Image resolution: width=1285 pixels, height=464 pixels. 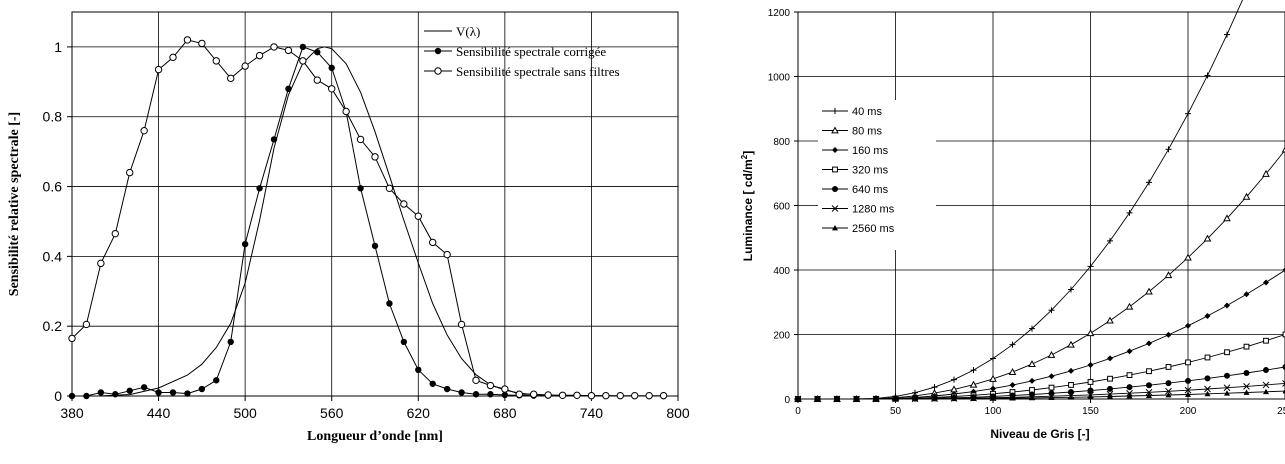 What do you see at coordinates (531, 51) in the screenshot?
I see `left-legend-label: Sensibilité spectrale corrigée` at bounding box center [531, 51].